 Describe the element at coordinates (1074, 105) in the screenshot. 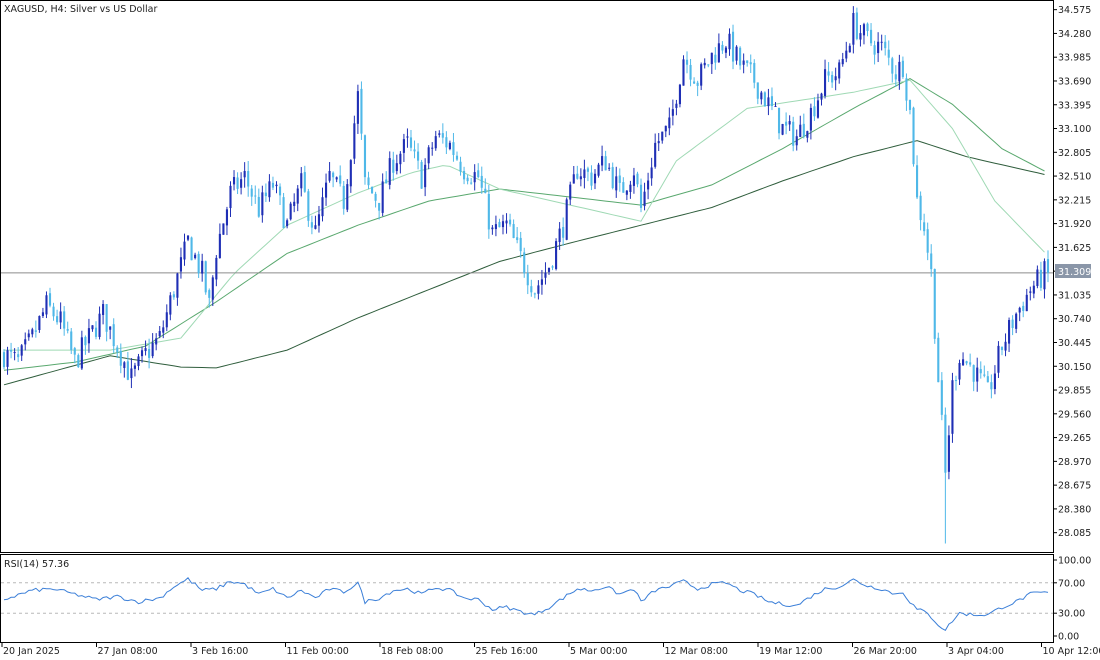

I see `price-tick-label: 33.395` at that location.